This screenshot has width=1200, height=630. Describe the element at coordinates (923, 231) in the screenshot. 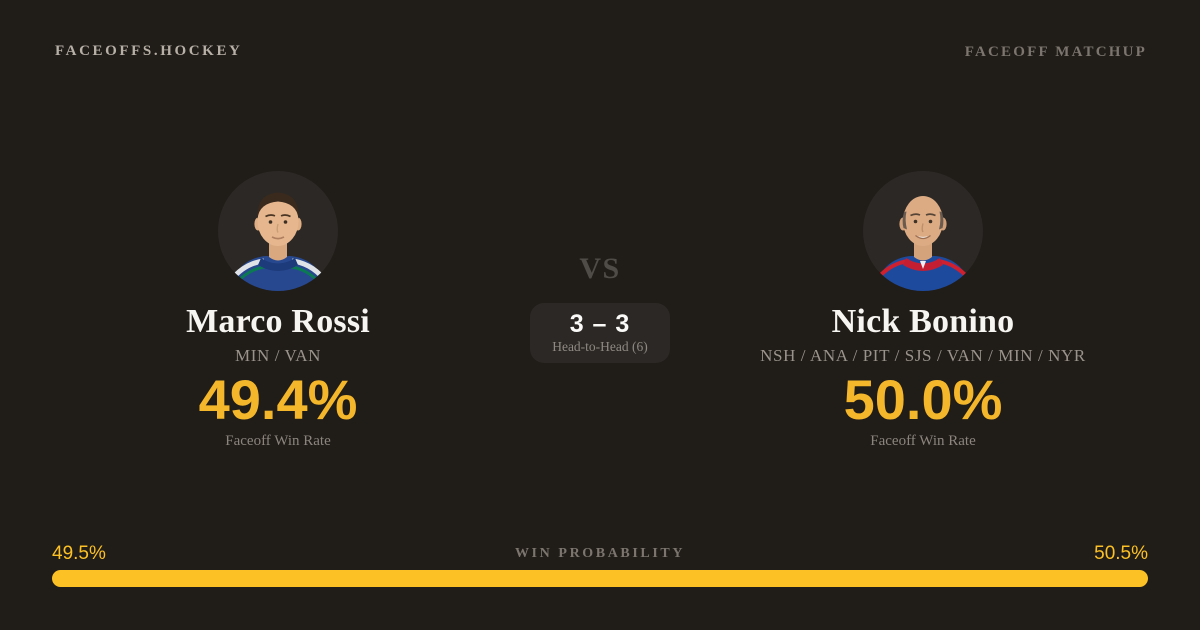

I see `player-avatar-right-headshot-icon` at that location.